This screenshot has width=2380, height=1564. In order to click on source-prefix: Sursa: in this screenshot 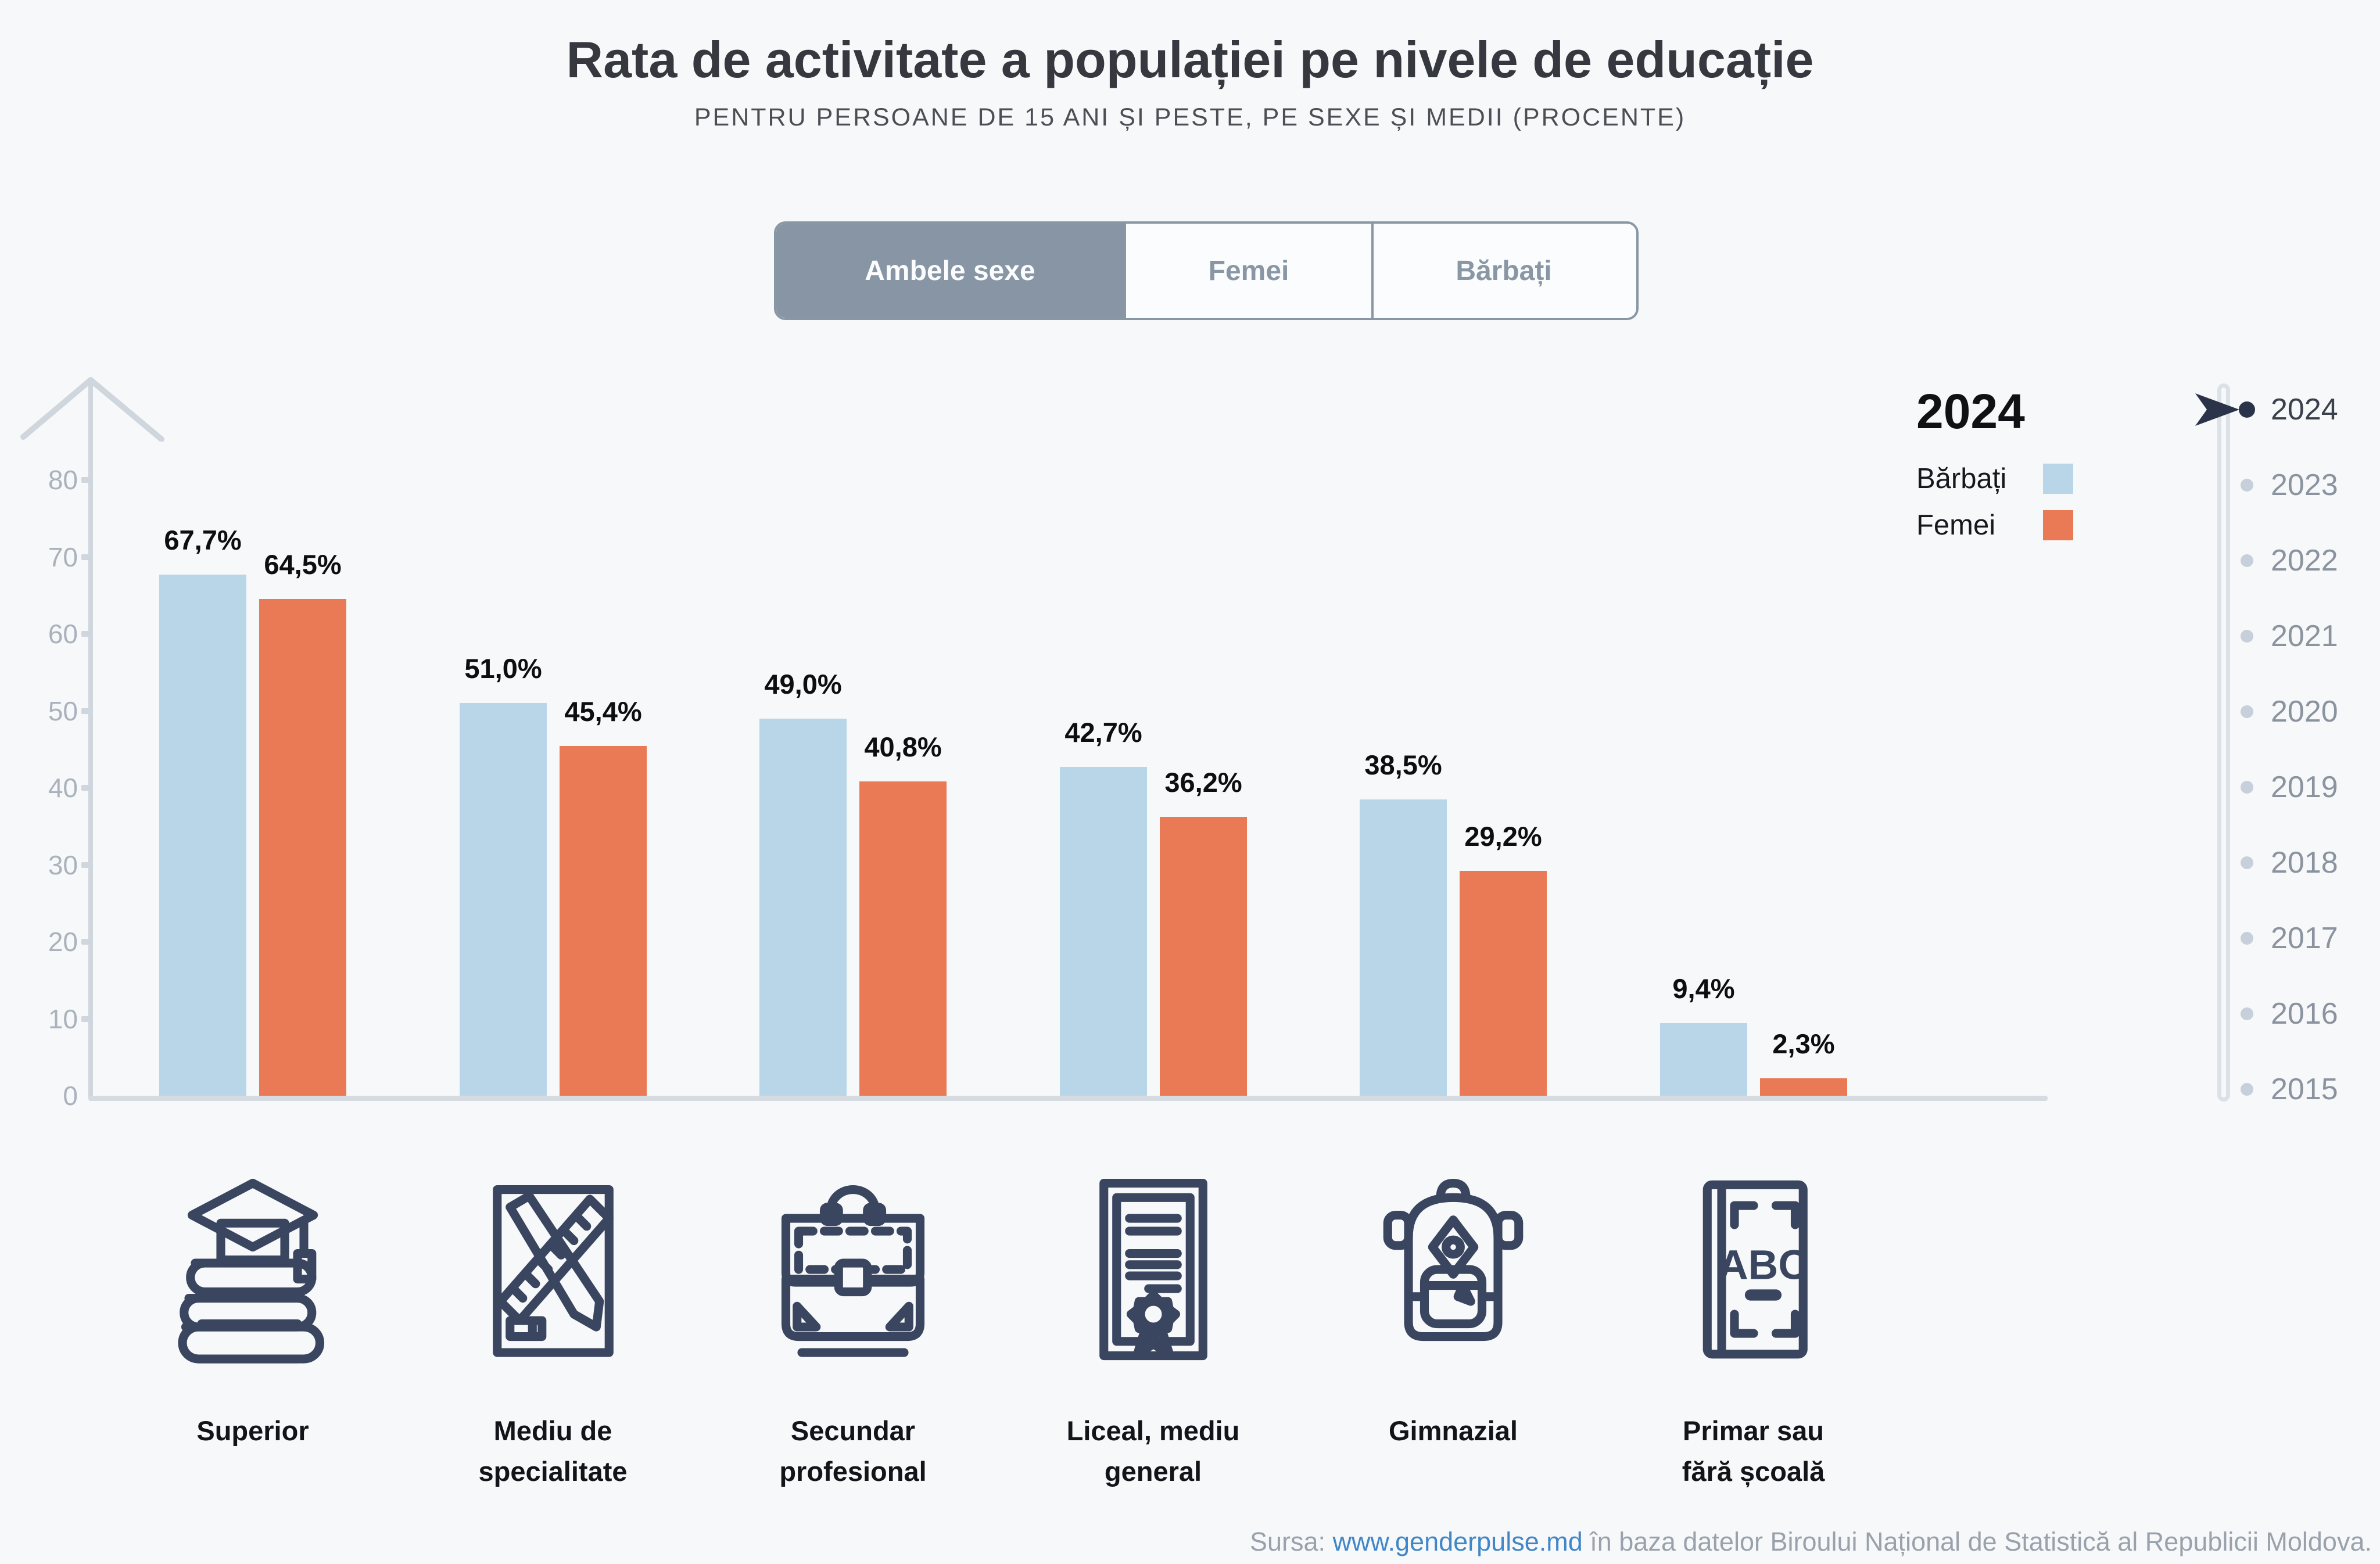, I will do `click(1291, 1542)`.